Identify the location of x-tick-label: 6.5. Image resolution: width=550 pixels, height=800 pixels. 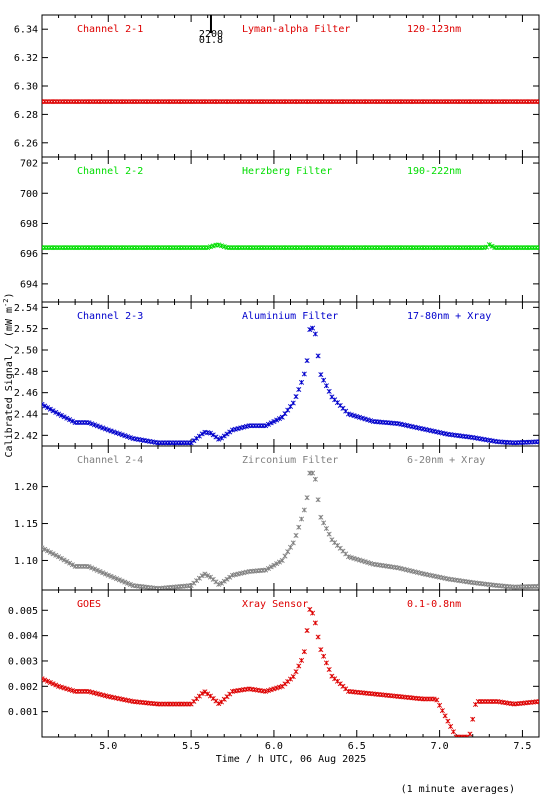
(357, 746).